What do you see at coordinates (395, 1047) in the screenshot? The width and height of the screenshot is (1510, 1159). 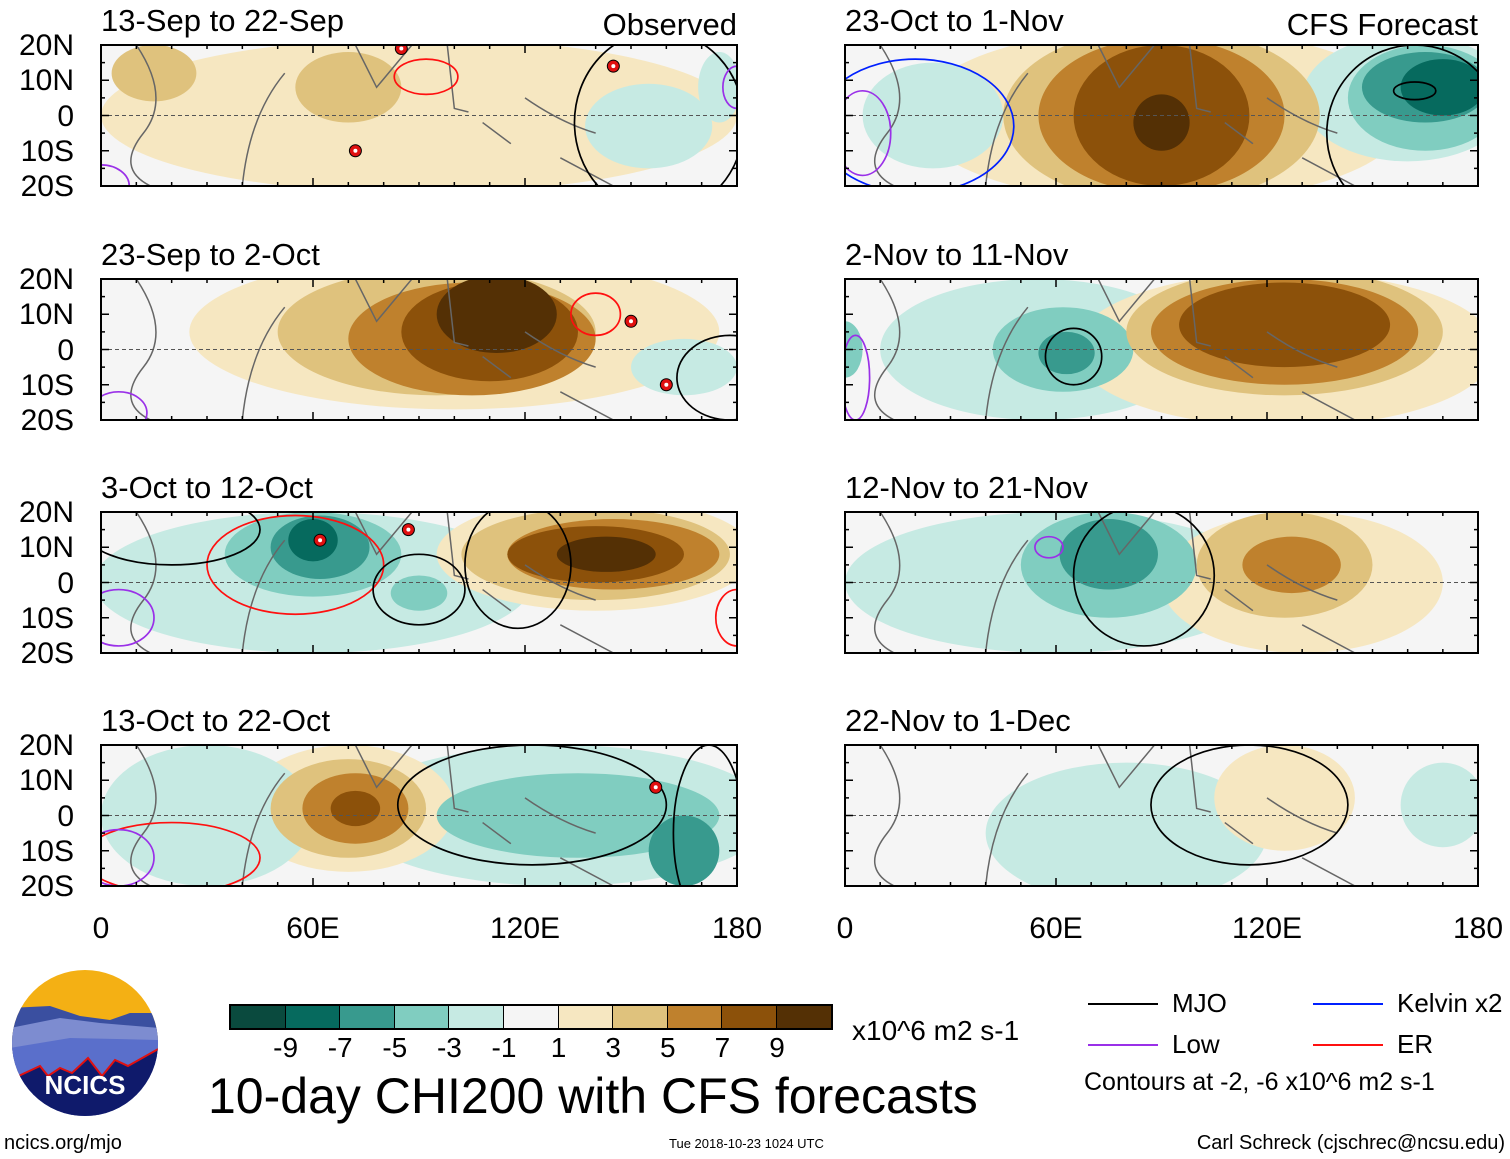 I see `colorbar-label: -5` at bounding box center [395, 1047].